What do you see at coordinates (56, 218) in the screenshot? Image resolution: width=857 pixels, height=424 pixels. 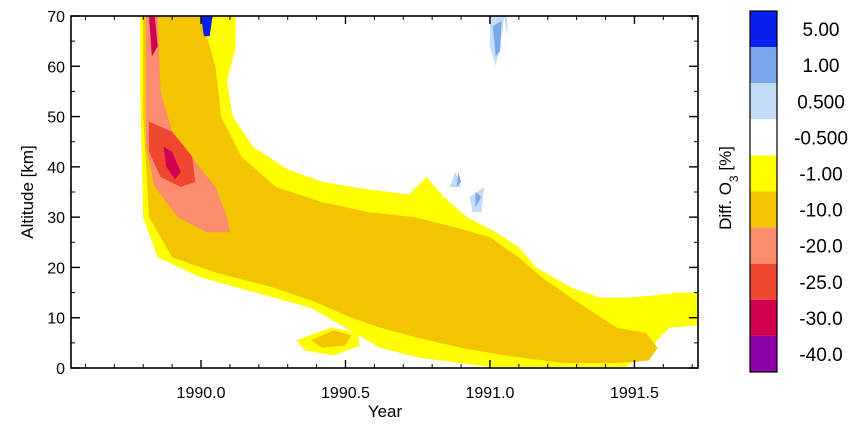 I see `y-tick-label-3: 30` at bounding box center [56, 218].